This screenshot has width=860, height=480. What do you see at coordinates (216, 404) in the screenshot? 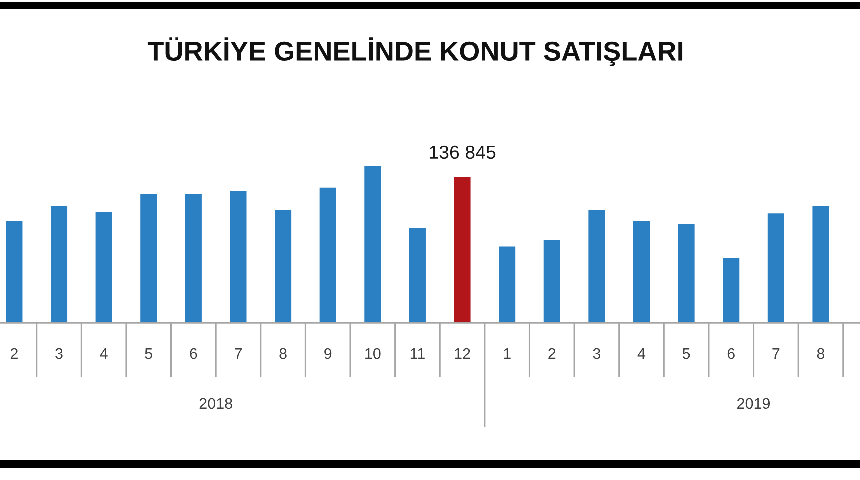
I see `text: 2018` at bounding box center [216, 404].